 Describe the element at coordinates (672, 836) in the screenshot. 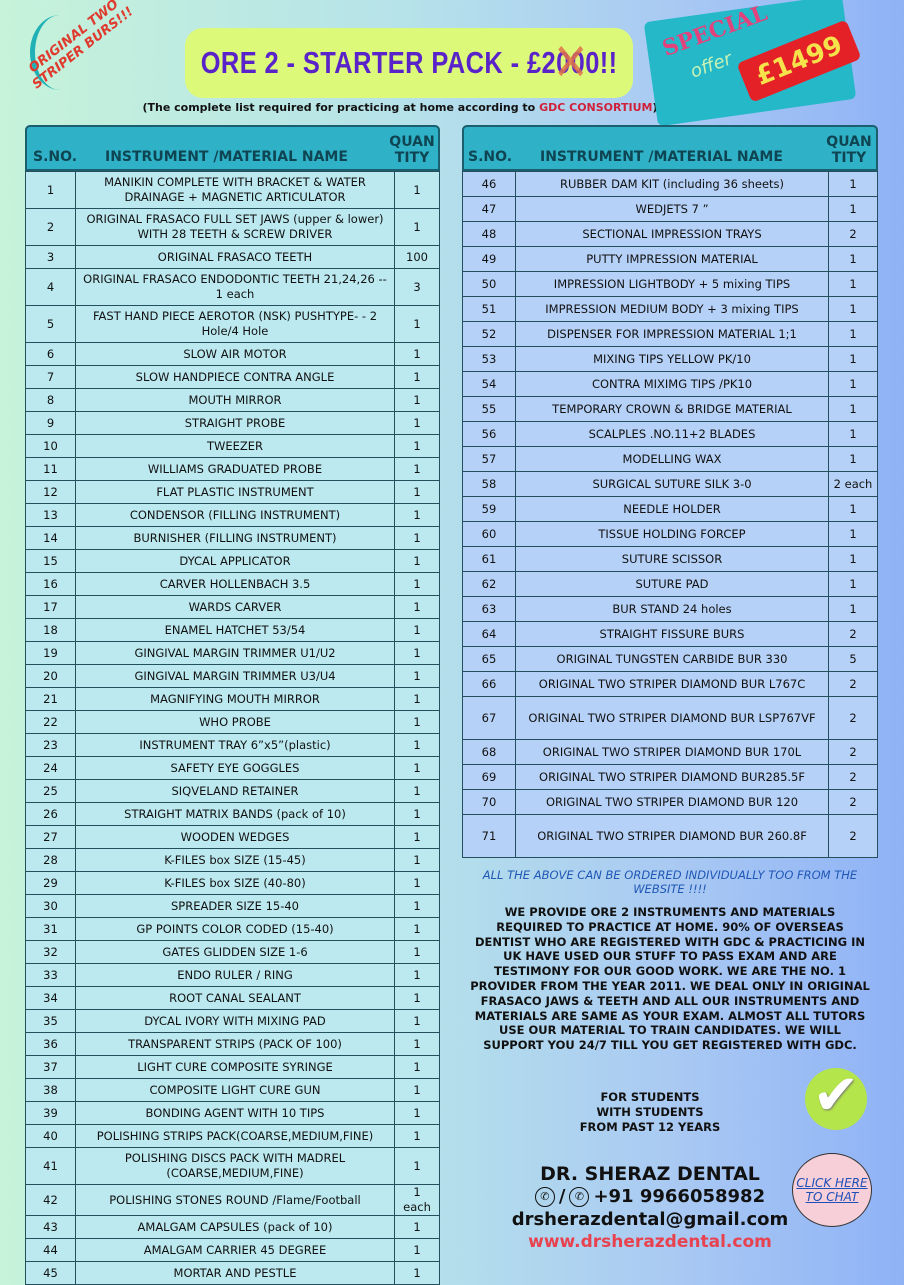

I see `cell-name: ORIGINAL TWO STRIPER DIAMOND BUR 260.8F` at that location.